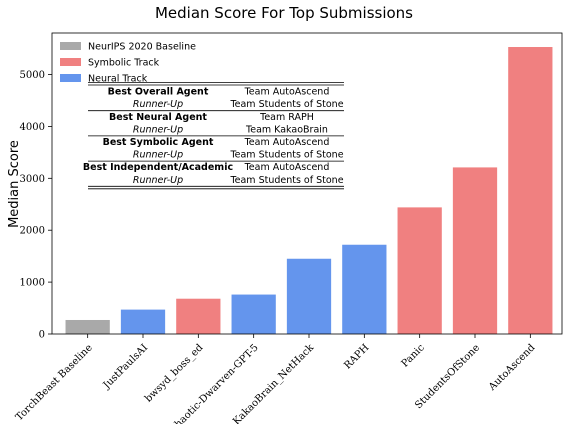  I want to click on y-tick-label: 2000, so click(32, 231).